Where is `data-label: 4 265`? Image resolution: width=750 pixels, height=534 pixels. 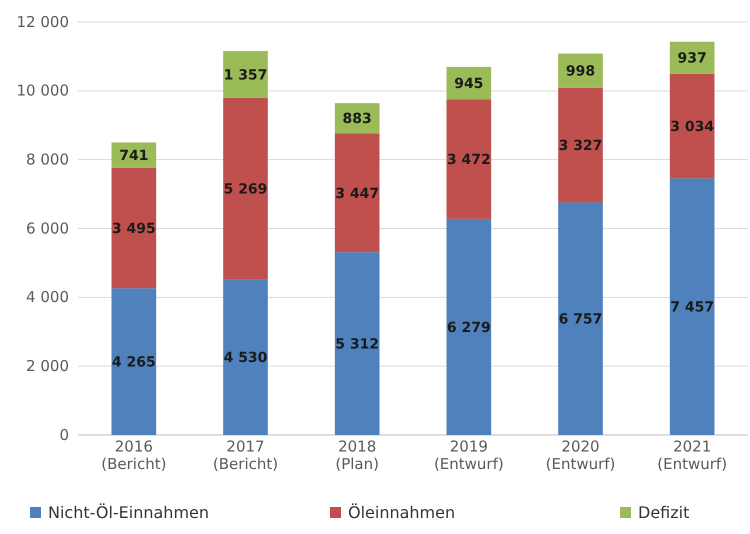 data-label: 4 265 is located at coordinates (134, 362).